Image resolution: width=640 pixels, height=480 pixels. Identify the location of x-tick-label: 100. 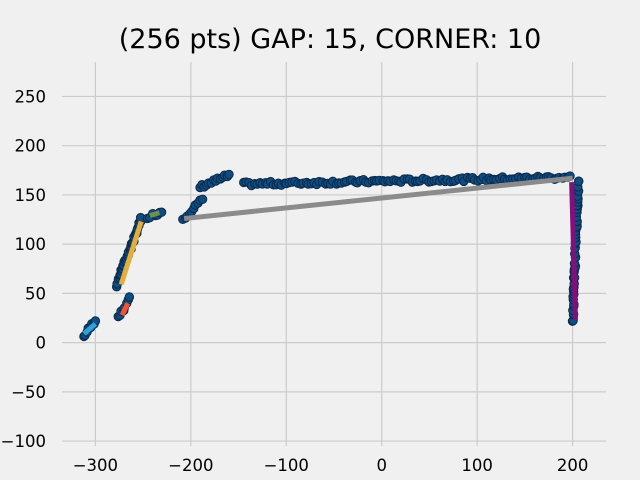
(477, 465).